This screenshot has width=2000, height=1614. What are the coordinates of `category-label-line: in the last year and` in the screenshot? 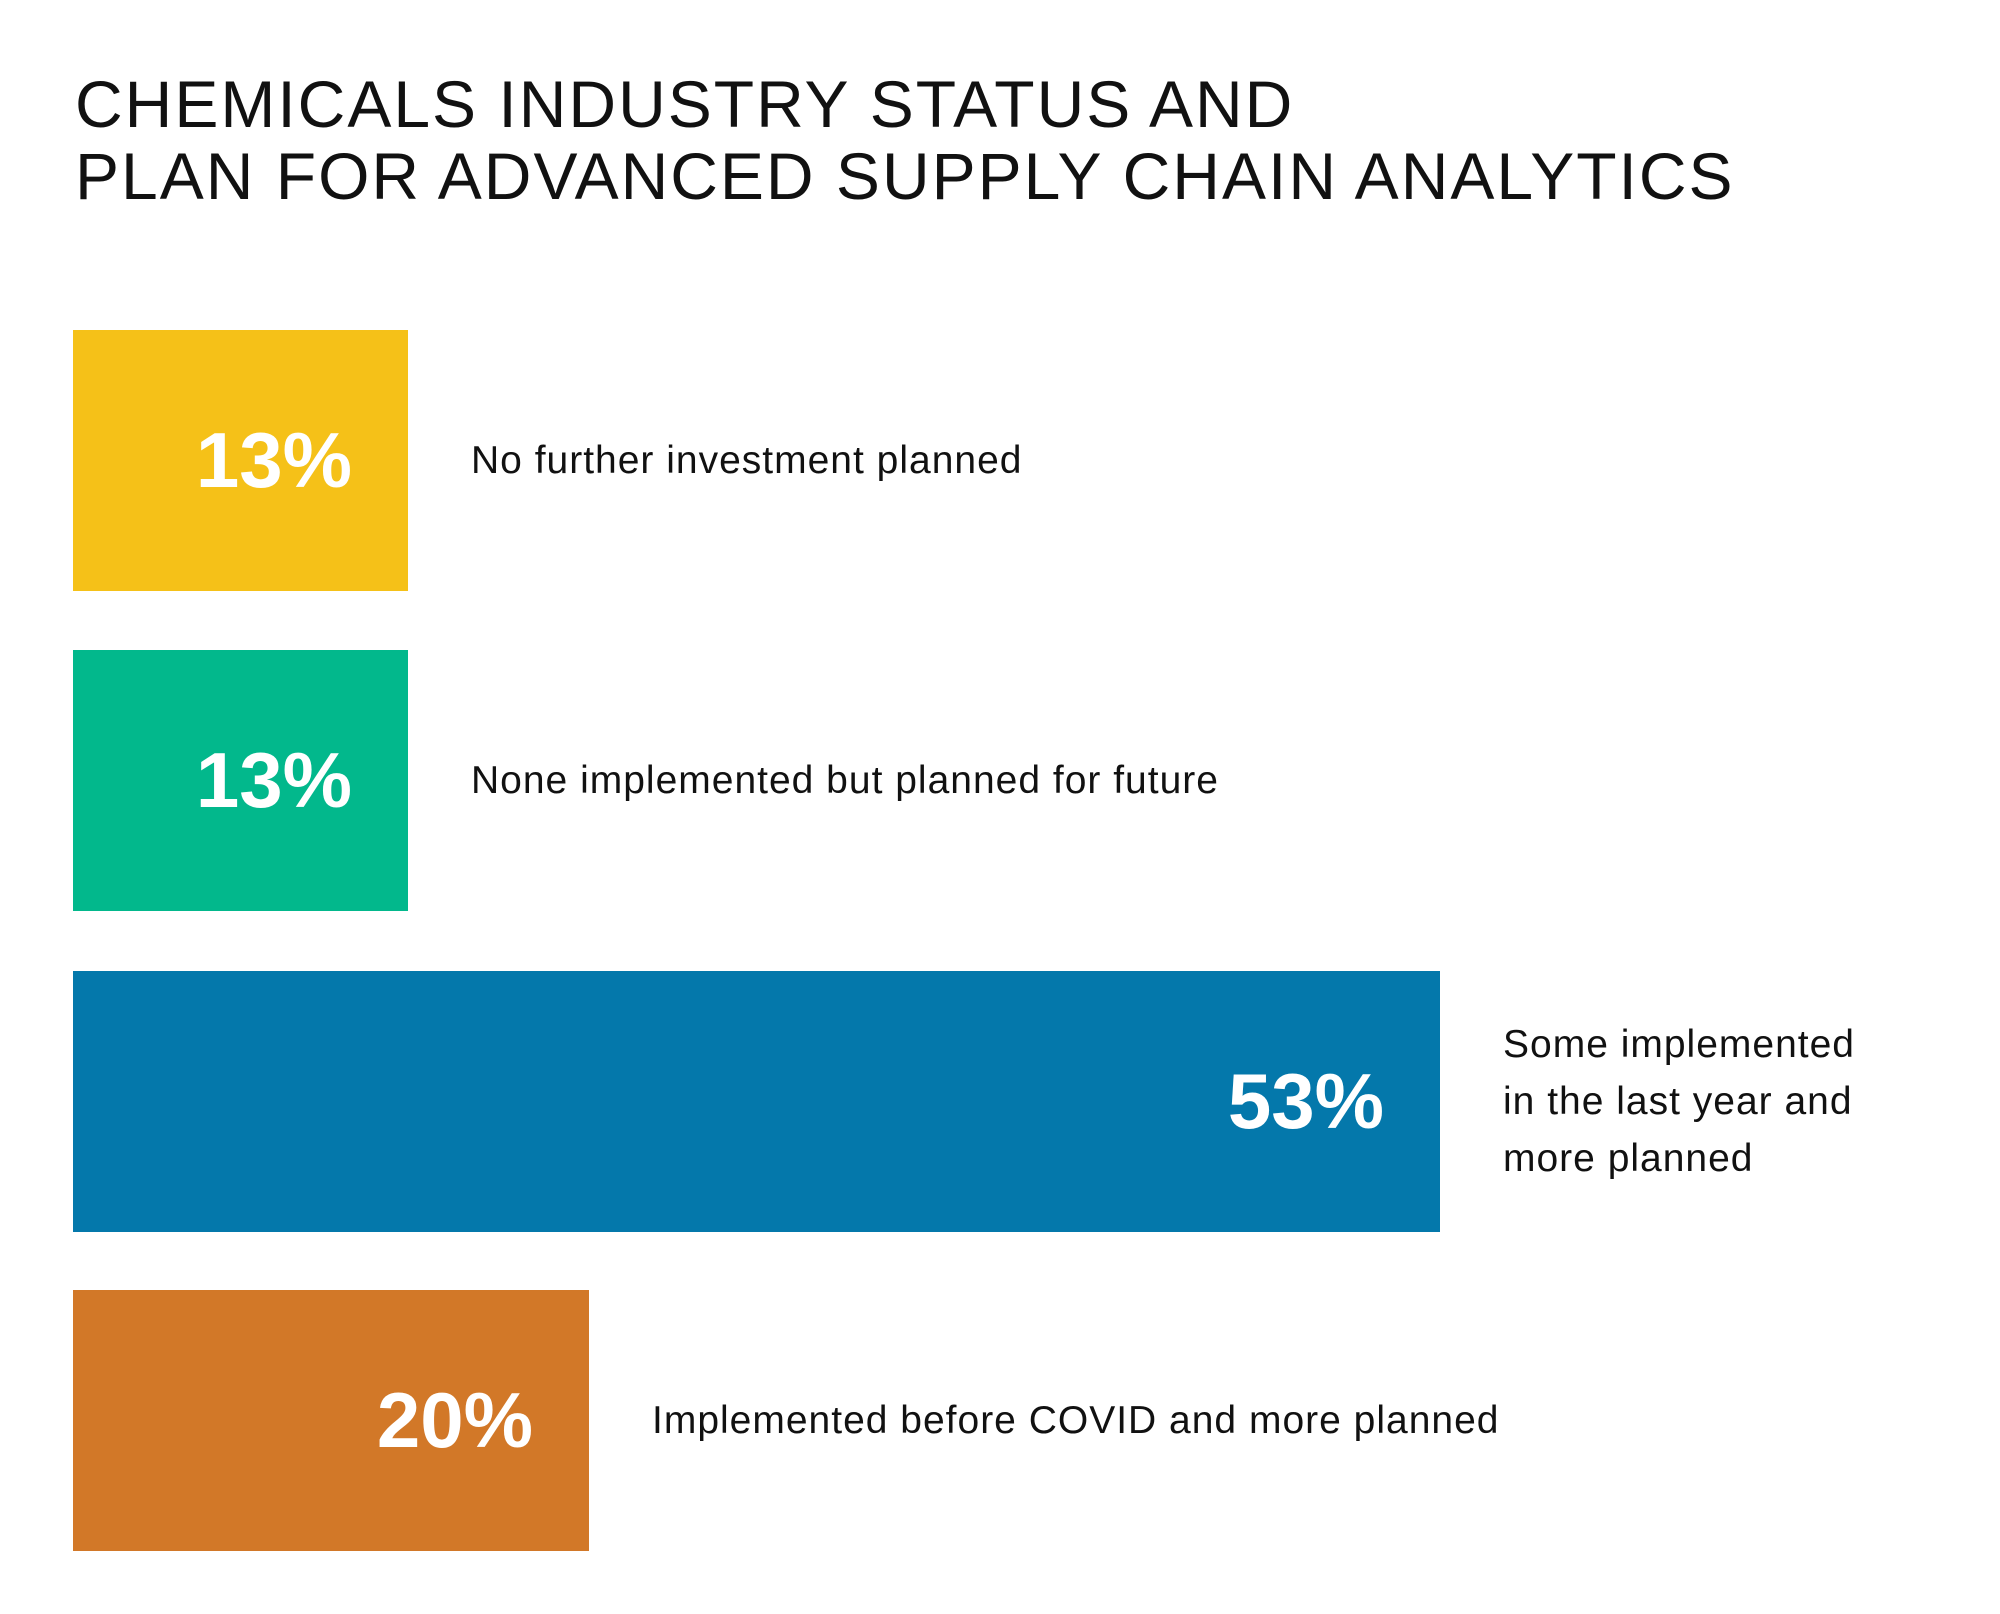 It's located at (1678, 1101).